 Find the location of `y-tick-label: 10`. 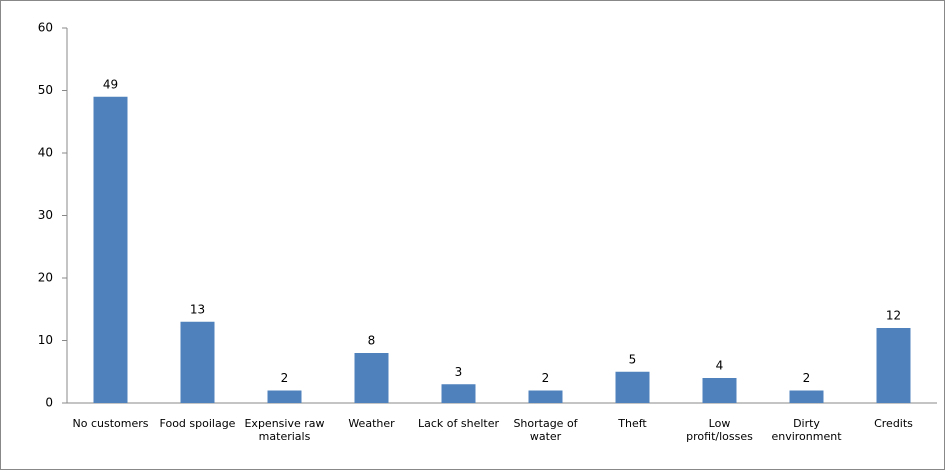

y-tick-label: 10 is located at coordinates (45, 340).